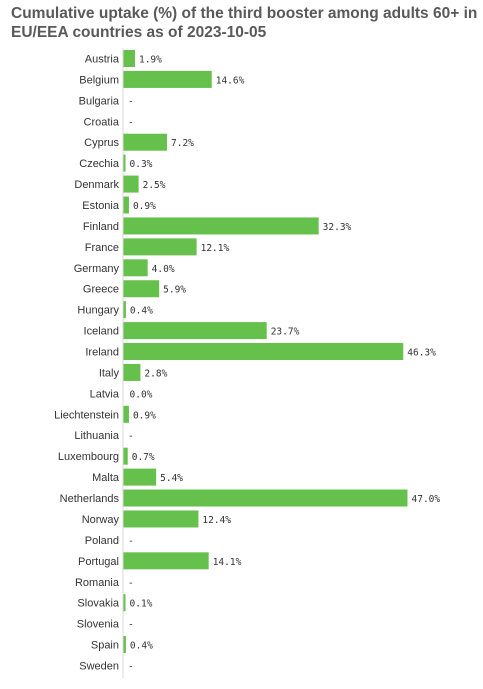 The image size is (483, 689). What do you see at coordinates (99, 666) in the screenshot?
I see `category-label-sweden: Sweden` at bounding box center [99, 666].